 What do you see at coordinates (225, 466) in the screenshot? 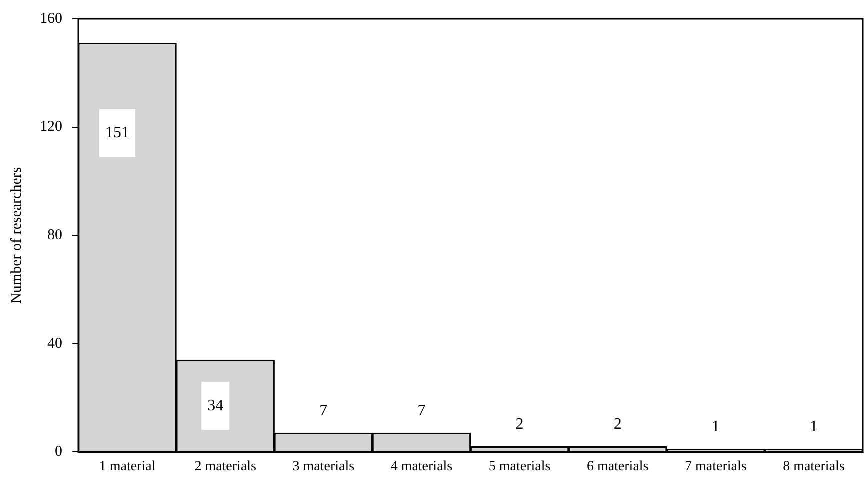
I see `x-tick-label: 2 materials` at bounding box center [225, 466].